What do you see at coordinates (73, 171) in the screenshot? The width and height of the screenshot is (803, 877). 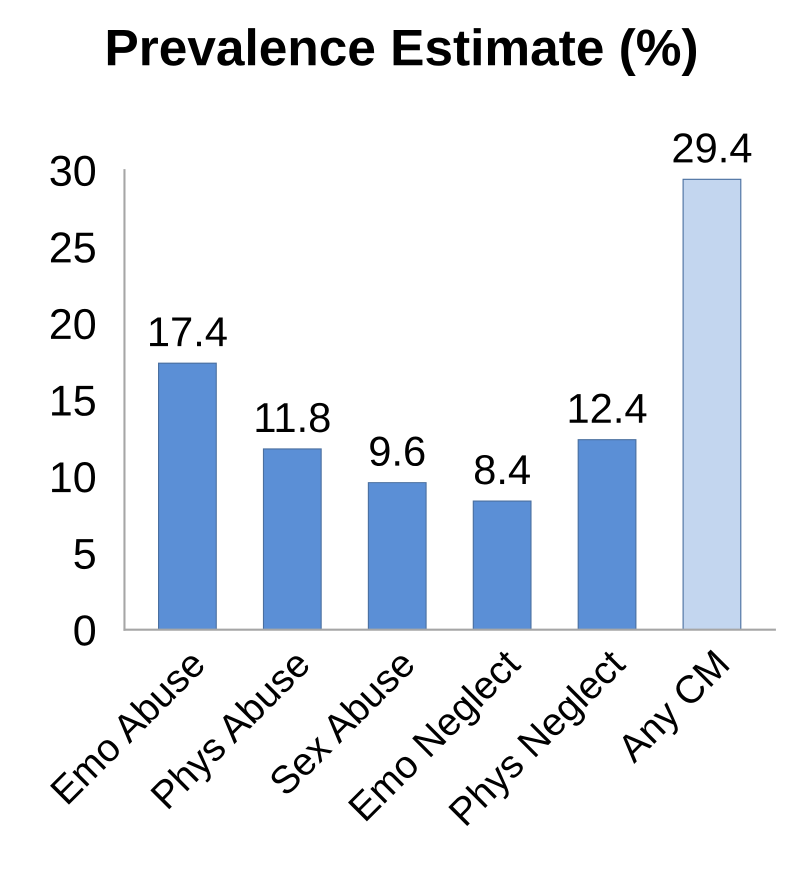 I see `y-tick-label: 30` at bounding box center [73, 171].